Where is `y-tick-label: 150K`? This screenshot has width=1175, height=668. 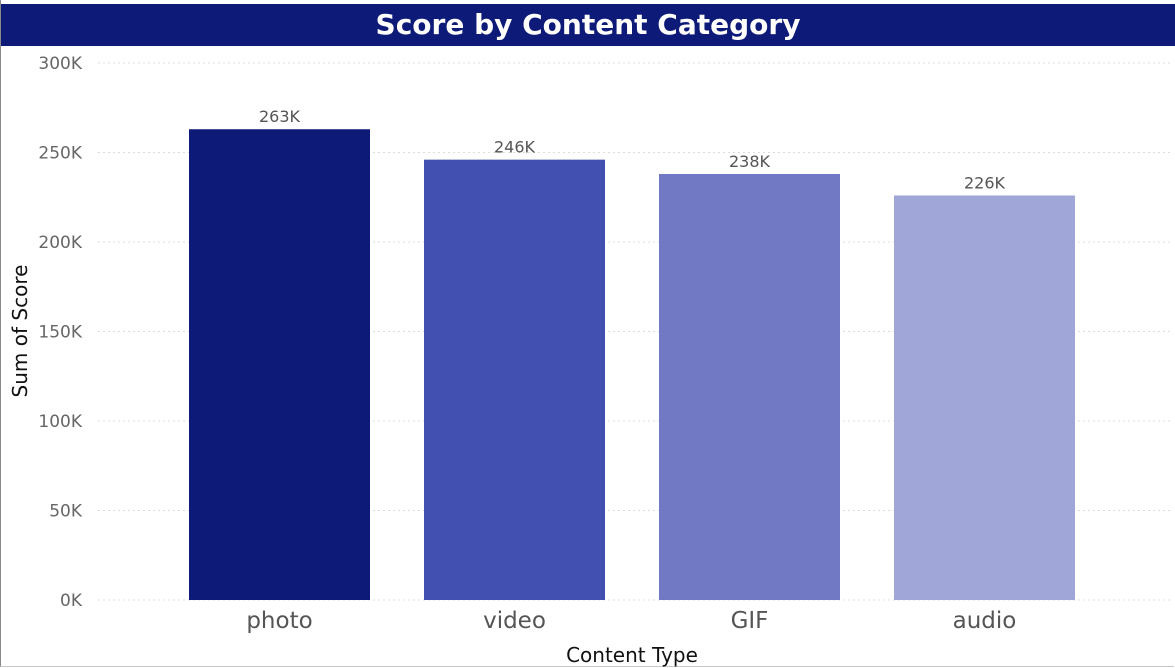
y-tick-label: 150K is located at coordinates (60, 333).